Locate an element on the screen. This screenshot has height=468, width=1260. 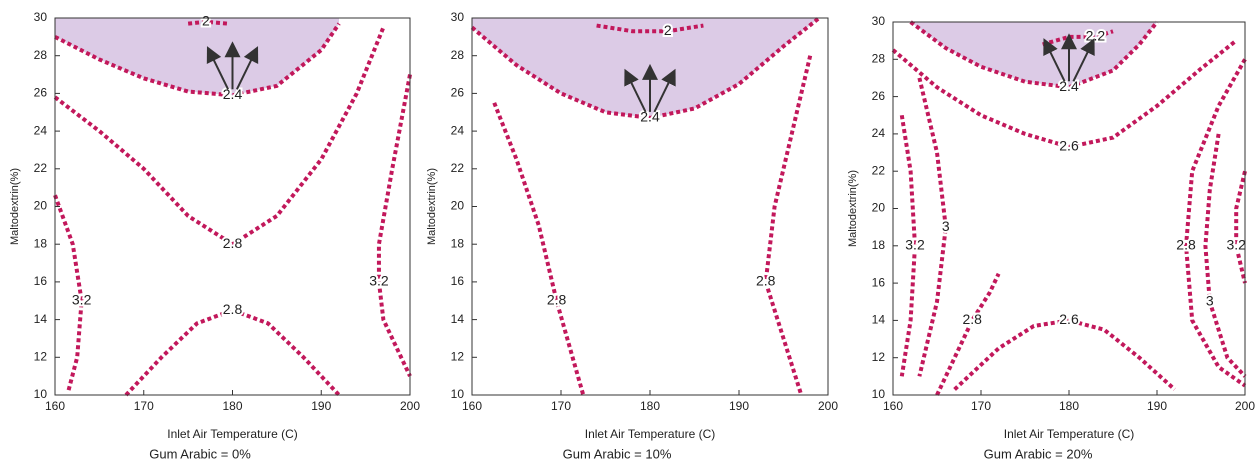
contour-label: 2.2 is located at coordinates (1096, 36).